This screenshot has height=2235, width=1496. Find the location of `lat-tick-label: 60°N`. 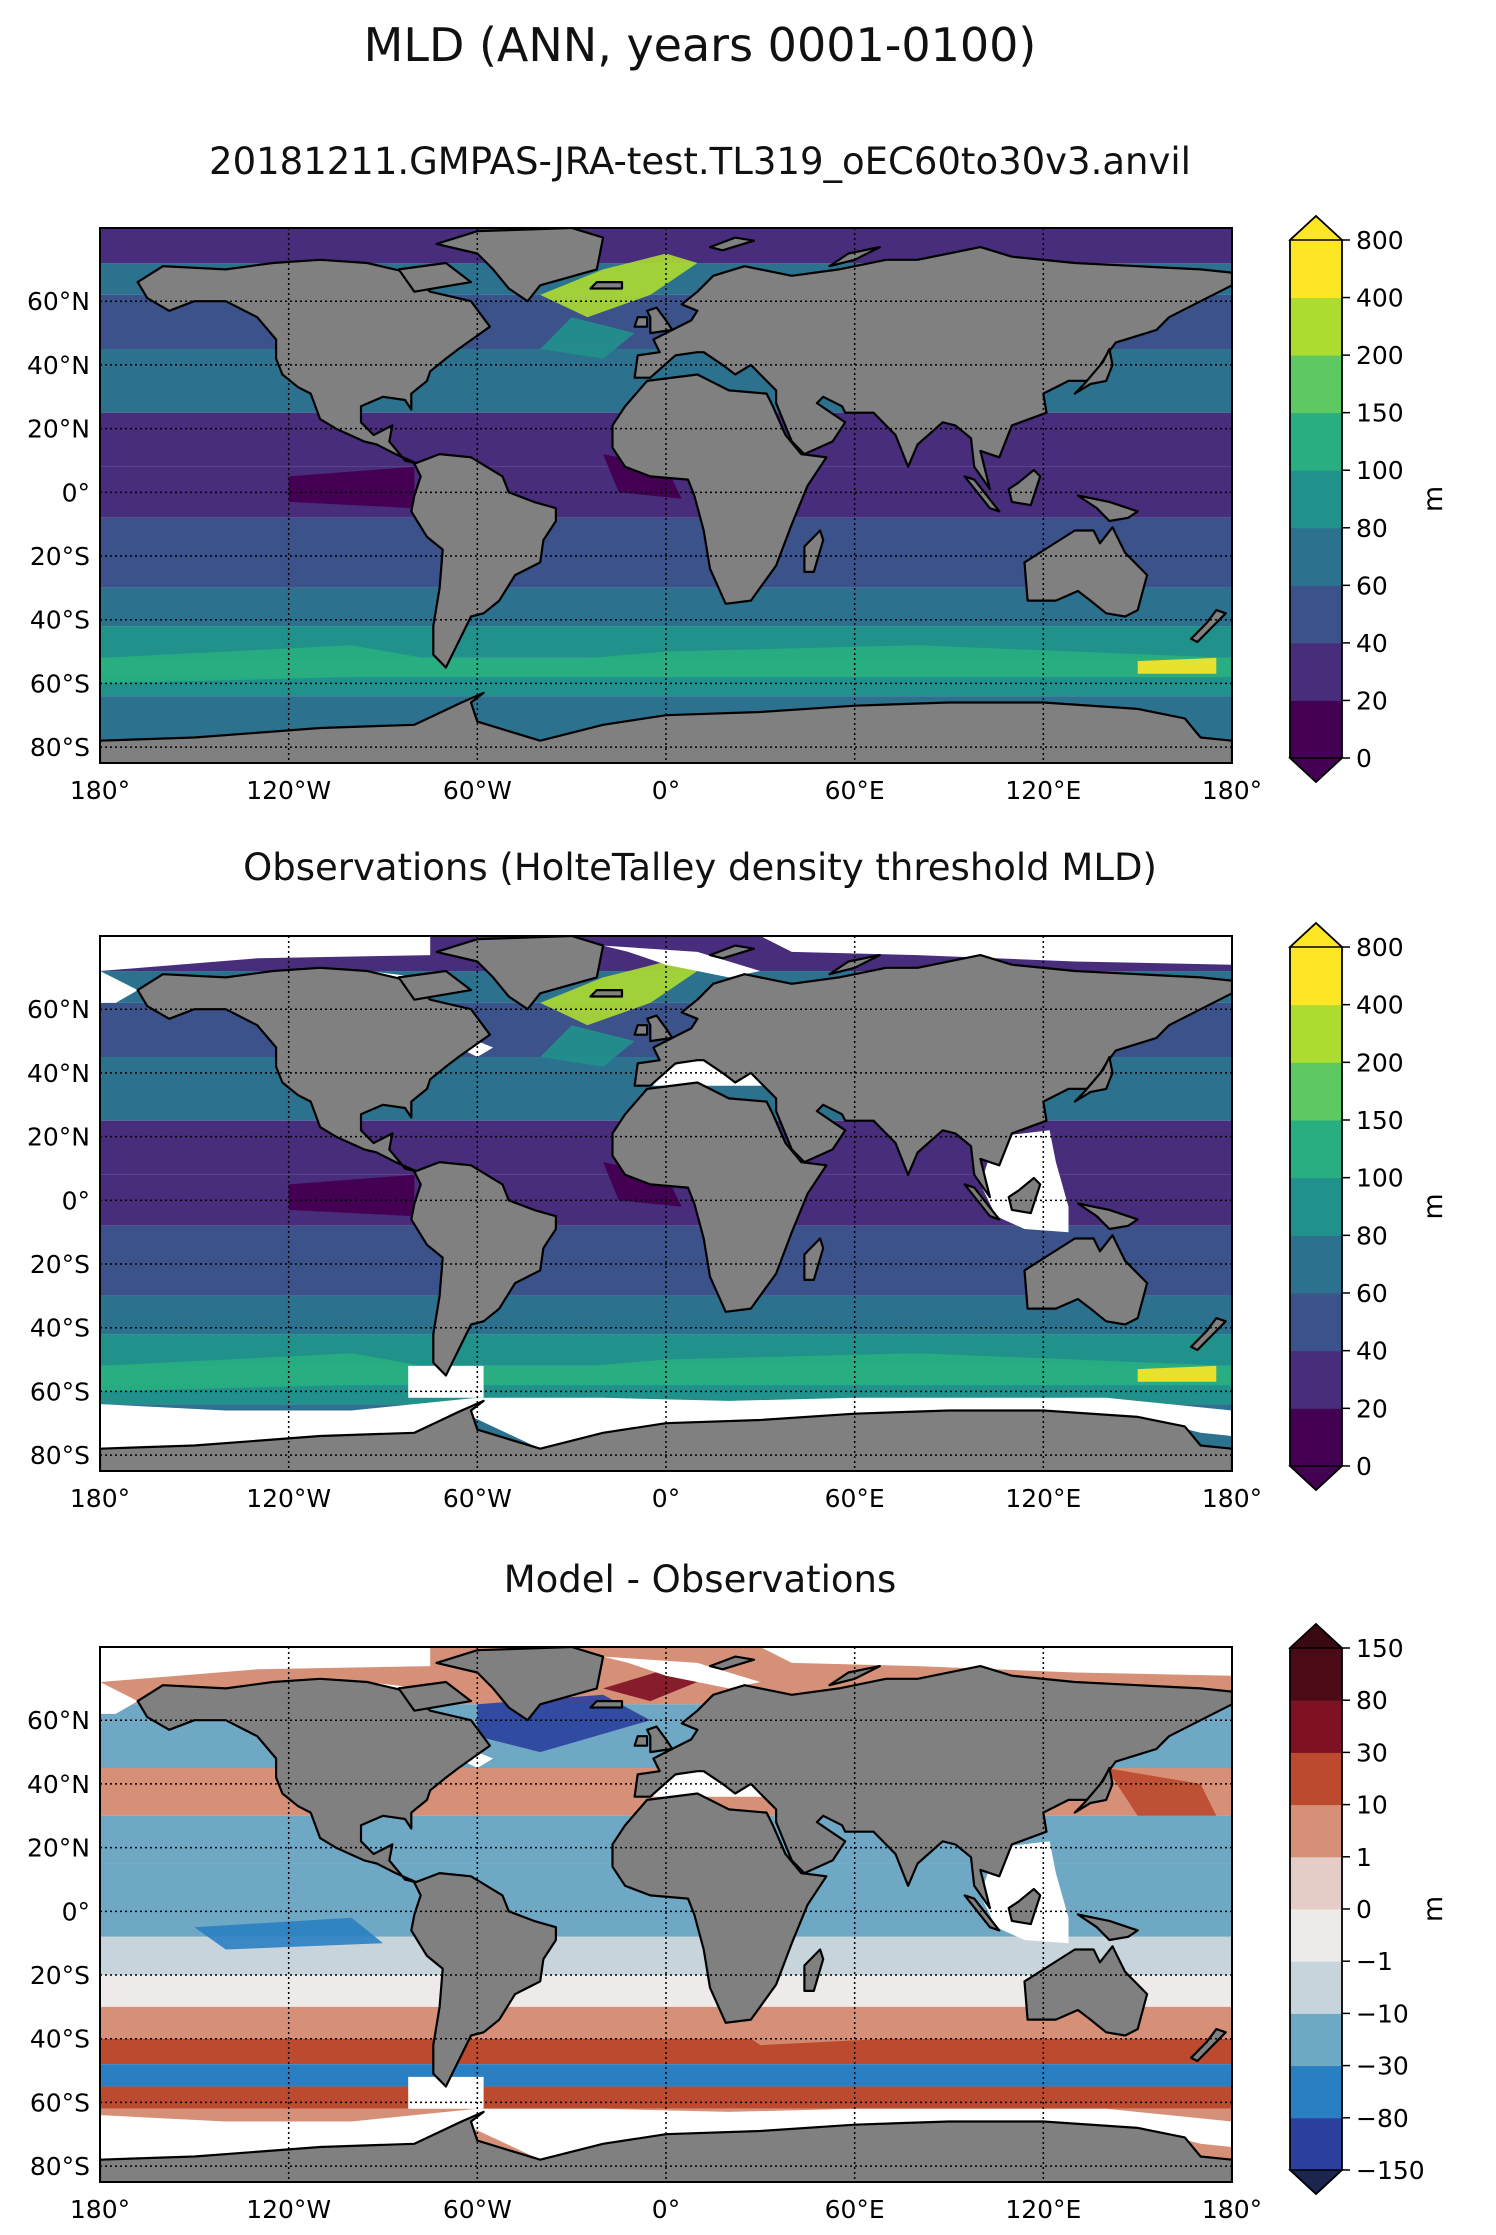

lat-tick-label: 60°N is located at coordinates (58, 1720).